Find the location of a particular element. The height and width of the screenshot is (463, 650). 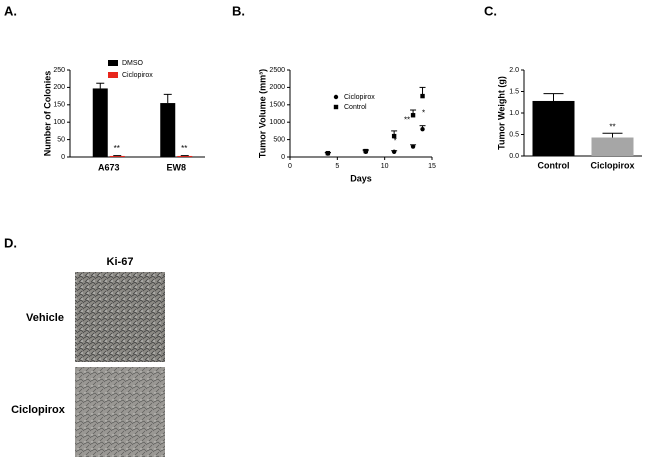

y-axis-label: Tumor Weight (g) is located at coordinates (501, 113).